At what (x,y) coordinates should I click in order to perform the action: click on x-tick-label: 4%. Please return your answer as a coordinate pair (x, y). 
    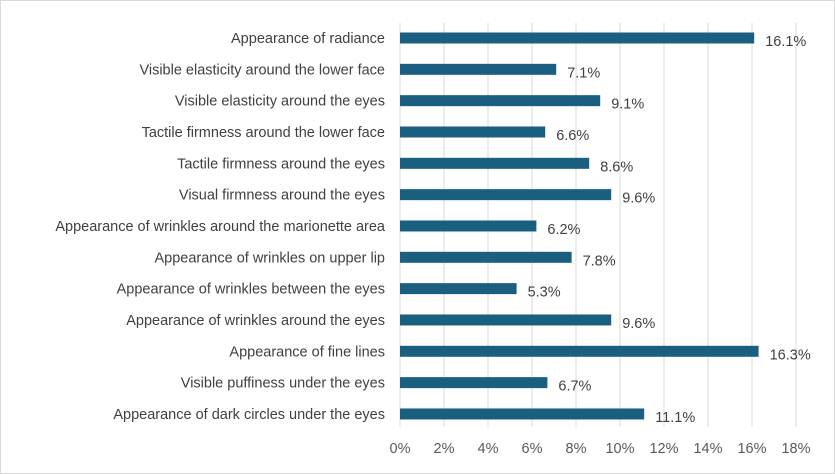
    Looking at the image, I should click on (488, 449).